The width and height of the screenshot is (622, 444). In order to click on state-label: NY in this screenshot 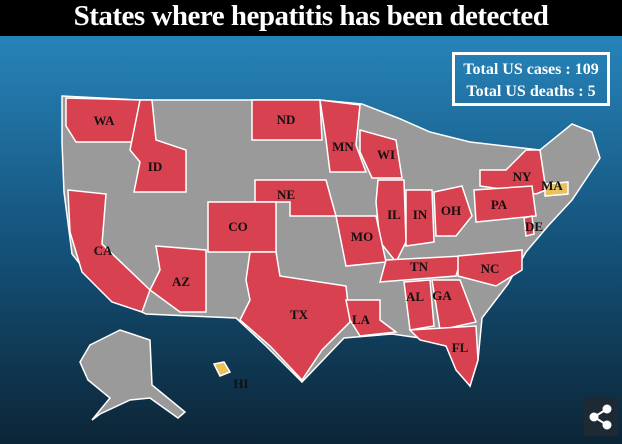, I will do `click(522, 176)`.